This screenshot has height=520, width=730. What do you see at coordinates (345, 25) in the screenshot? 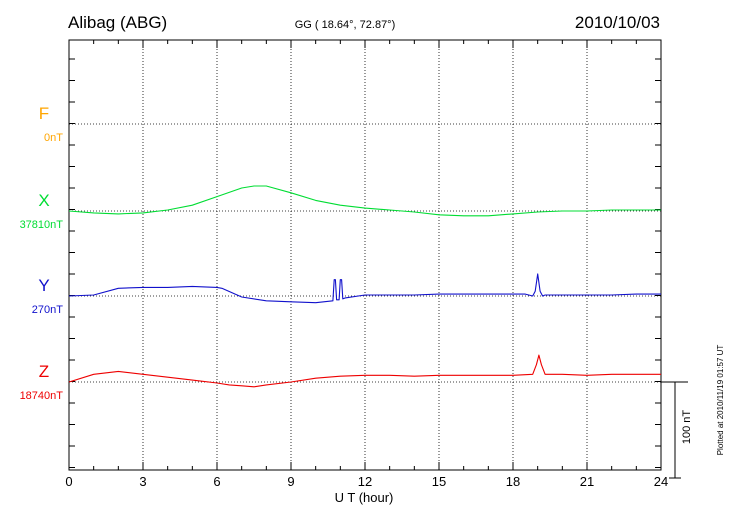
I see `station-coordinates: GG ( 18.64°, 72.87°)` at bounding box center [345, 25].